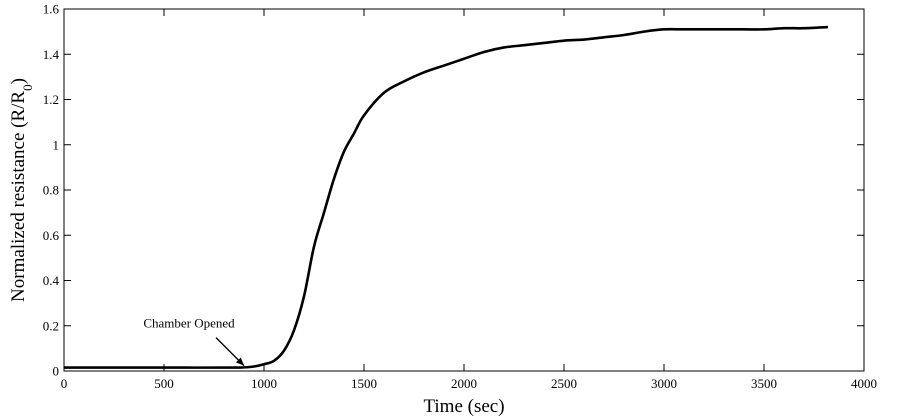 This screenshot has height=418, width=902. Describe the element at coordinates (51, 190) in the screenshot. I see `y-tick-label-4: 0.8` at that location.